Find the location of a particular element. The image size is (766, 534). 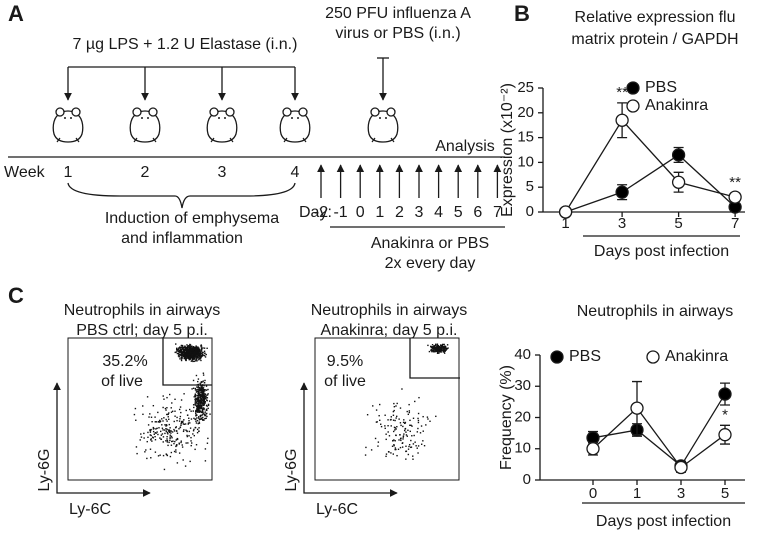

week-number: 1 is located at coordinates (68, 172).